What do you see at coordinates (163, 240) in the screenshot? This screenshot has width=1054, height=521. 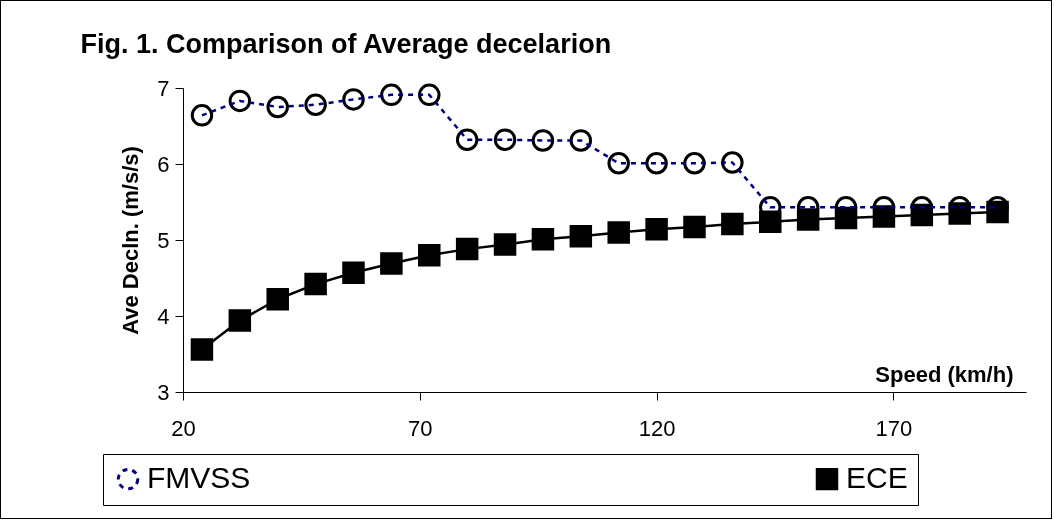 I see `y-tick-label: 5` at bounding box center [163, 240].